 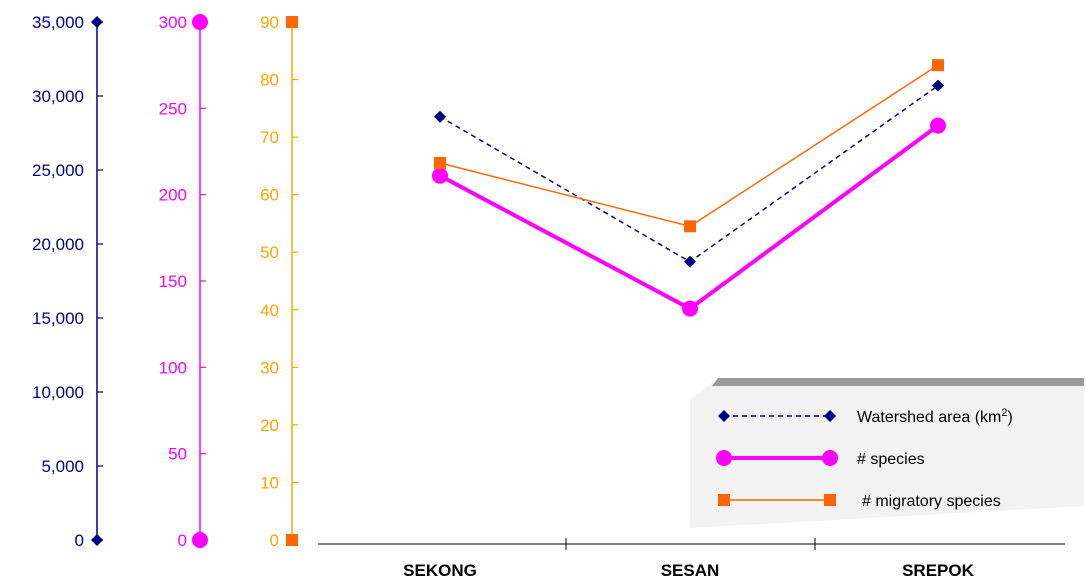 I want to click on tick-label-migratory: 80, so click(x=269, y=80).